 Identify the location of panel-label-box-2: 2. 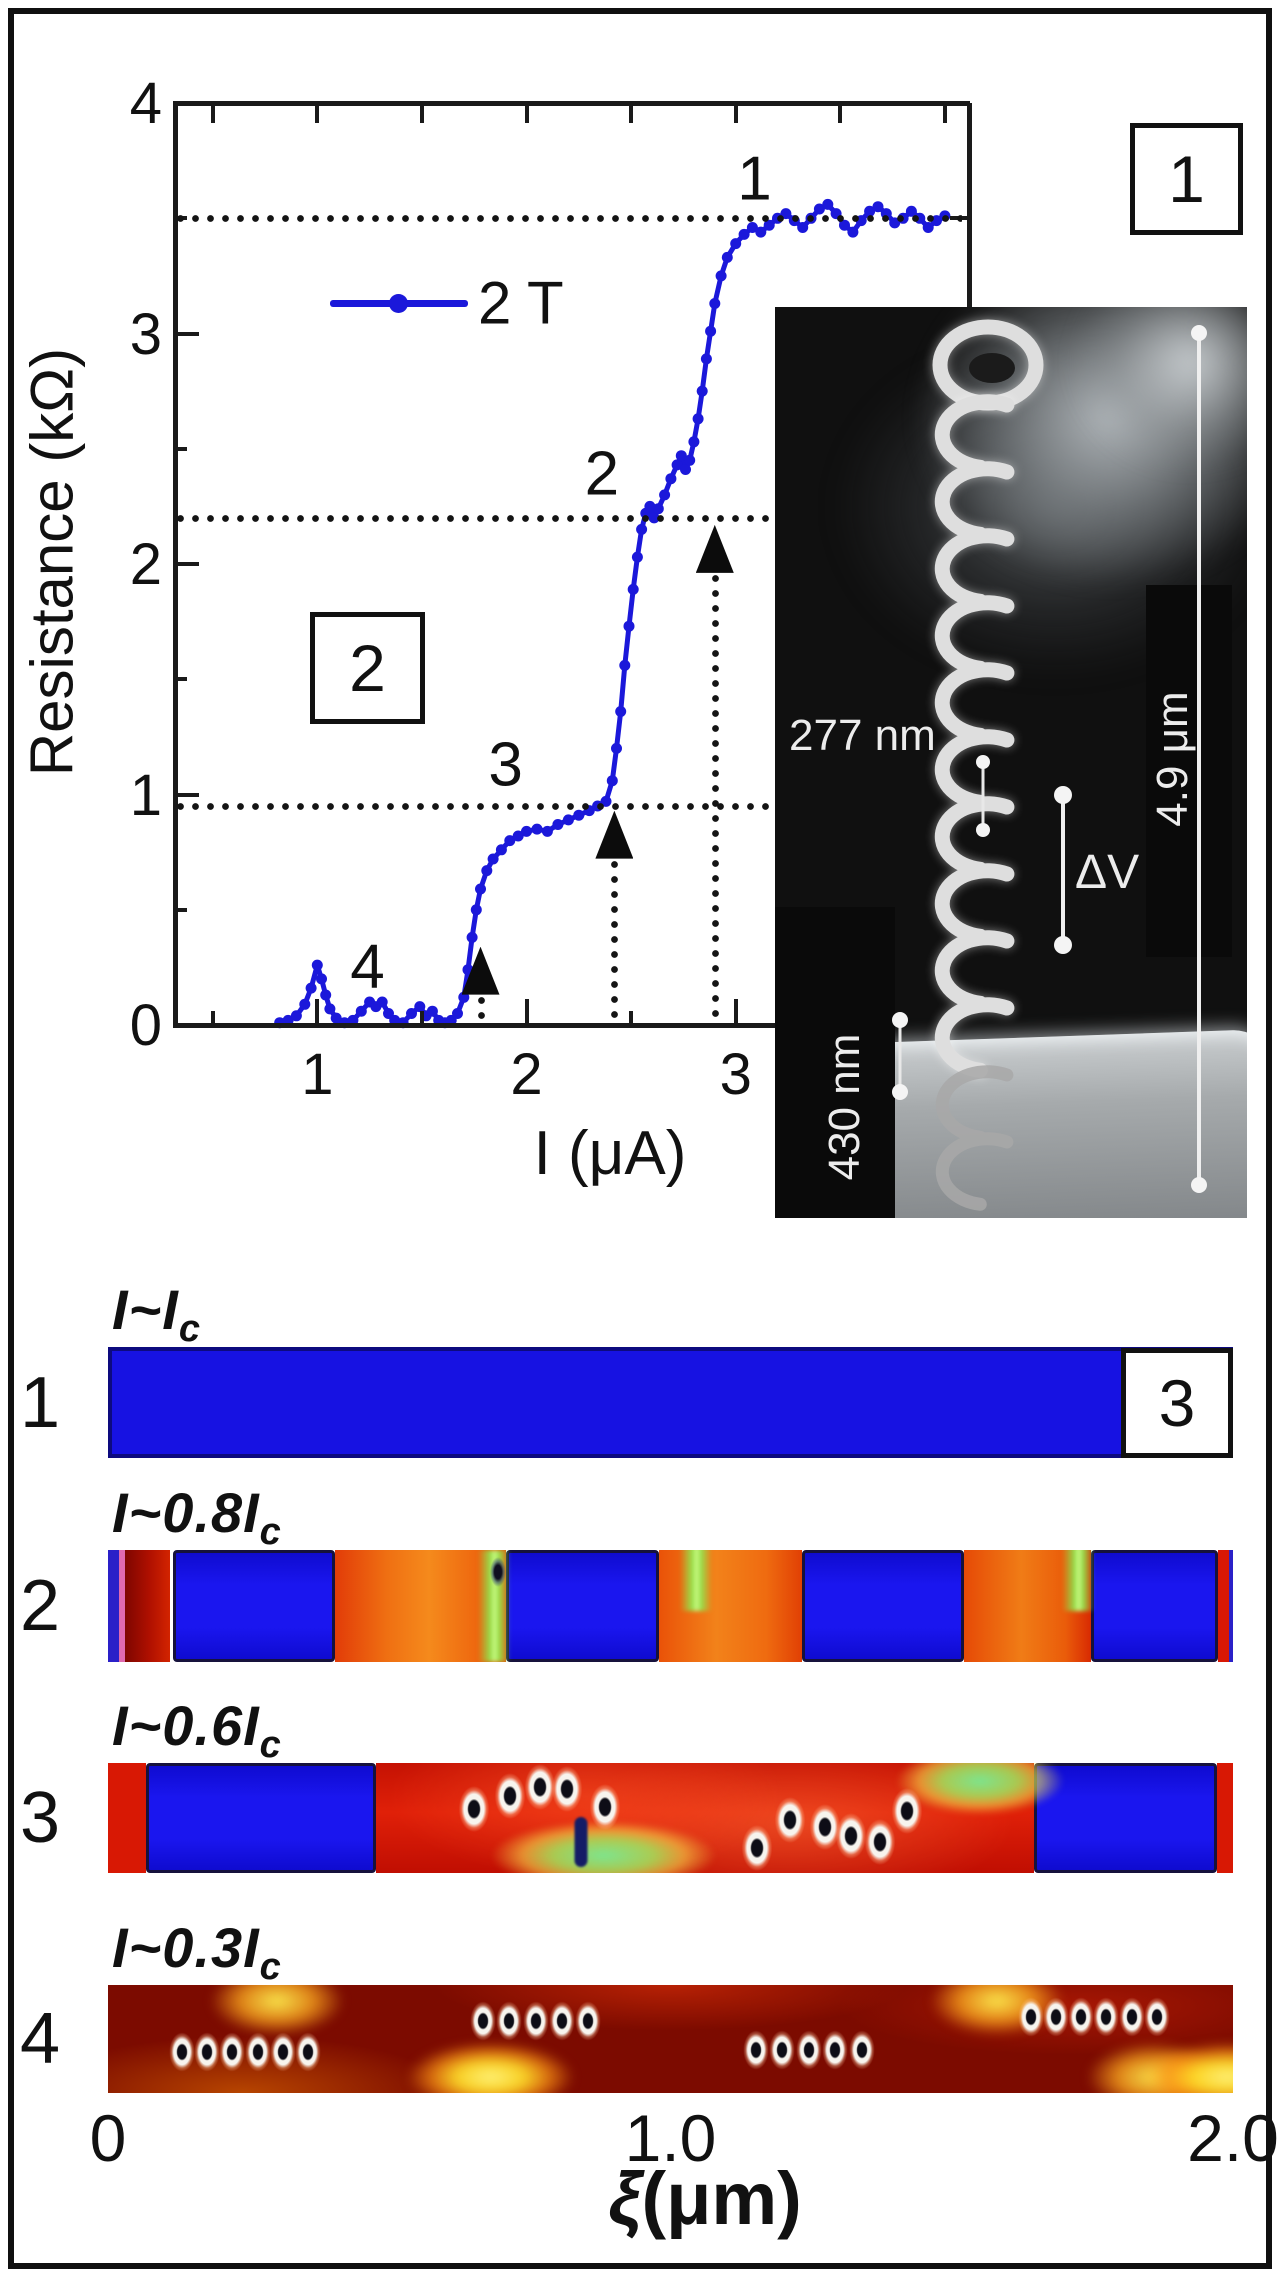
(367, 668).